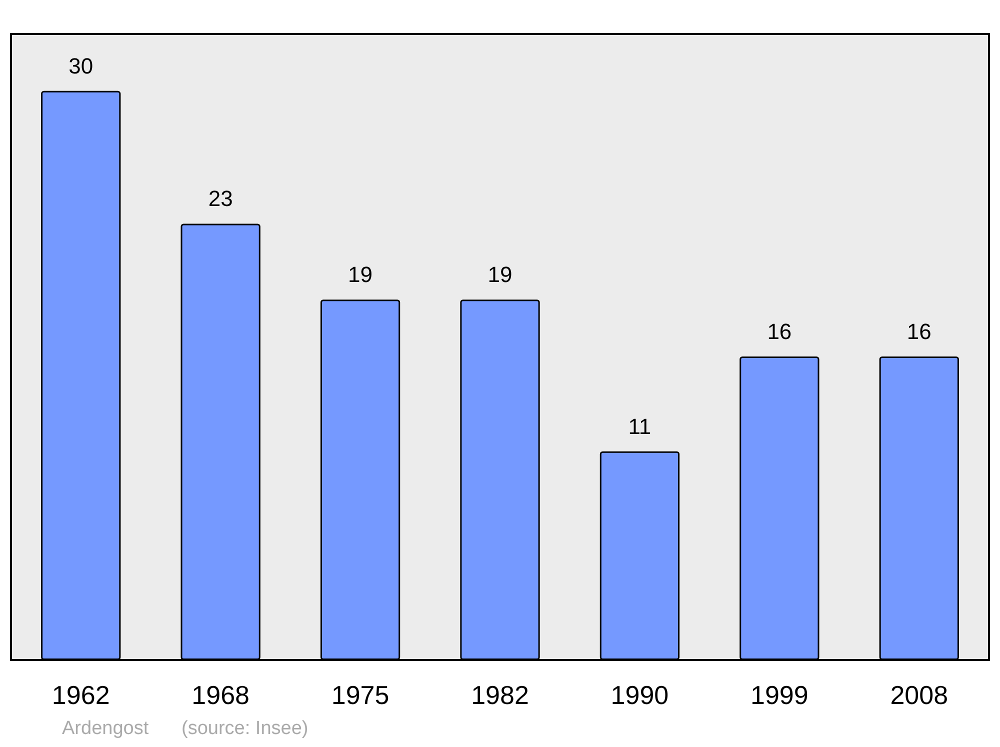 This screenshot has height=747, width=1000. Describe the element at coordinates (360, 695) in the screenshot. I see `x-tick-label: 1975` at that location.